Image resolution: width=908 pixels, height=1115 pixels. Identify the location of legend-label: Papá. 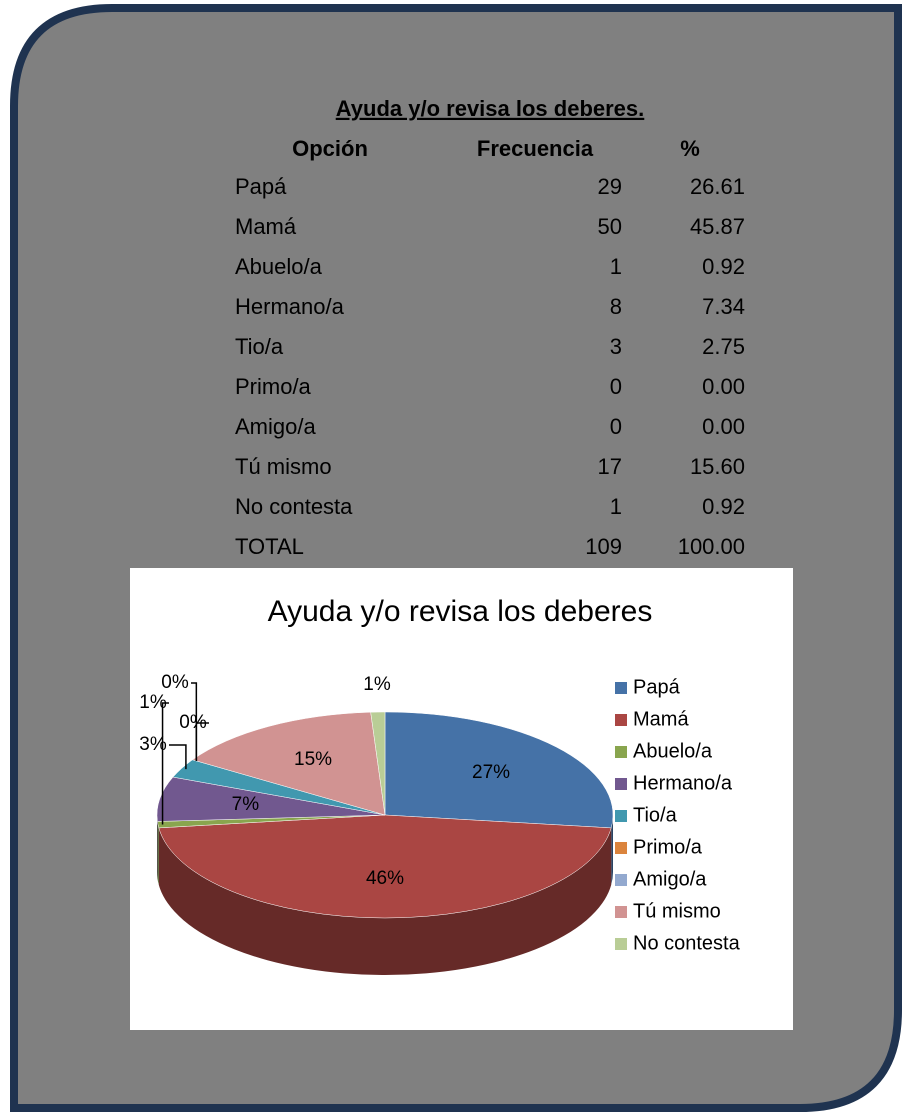
(657, 687).